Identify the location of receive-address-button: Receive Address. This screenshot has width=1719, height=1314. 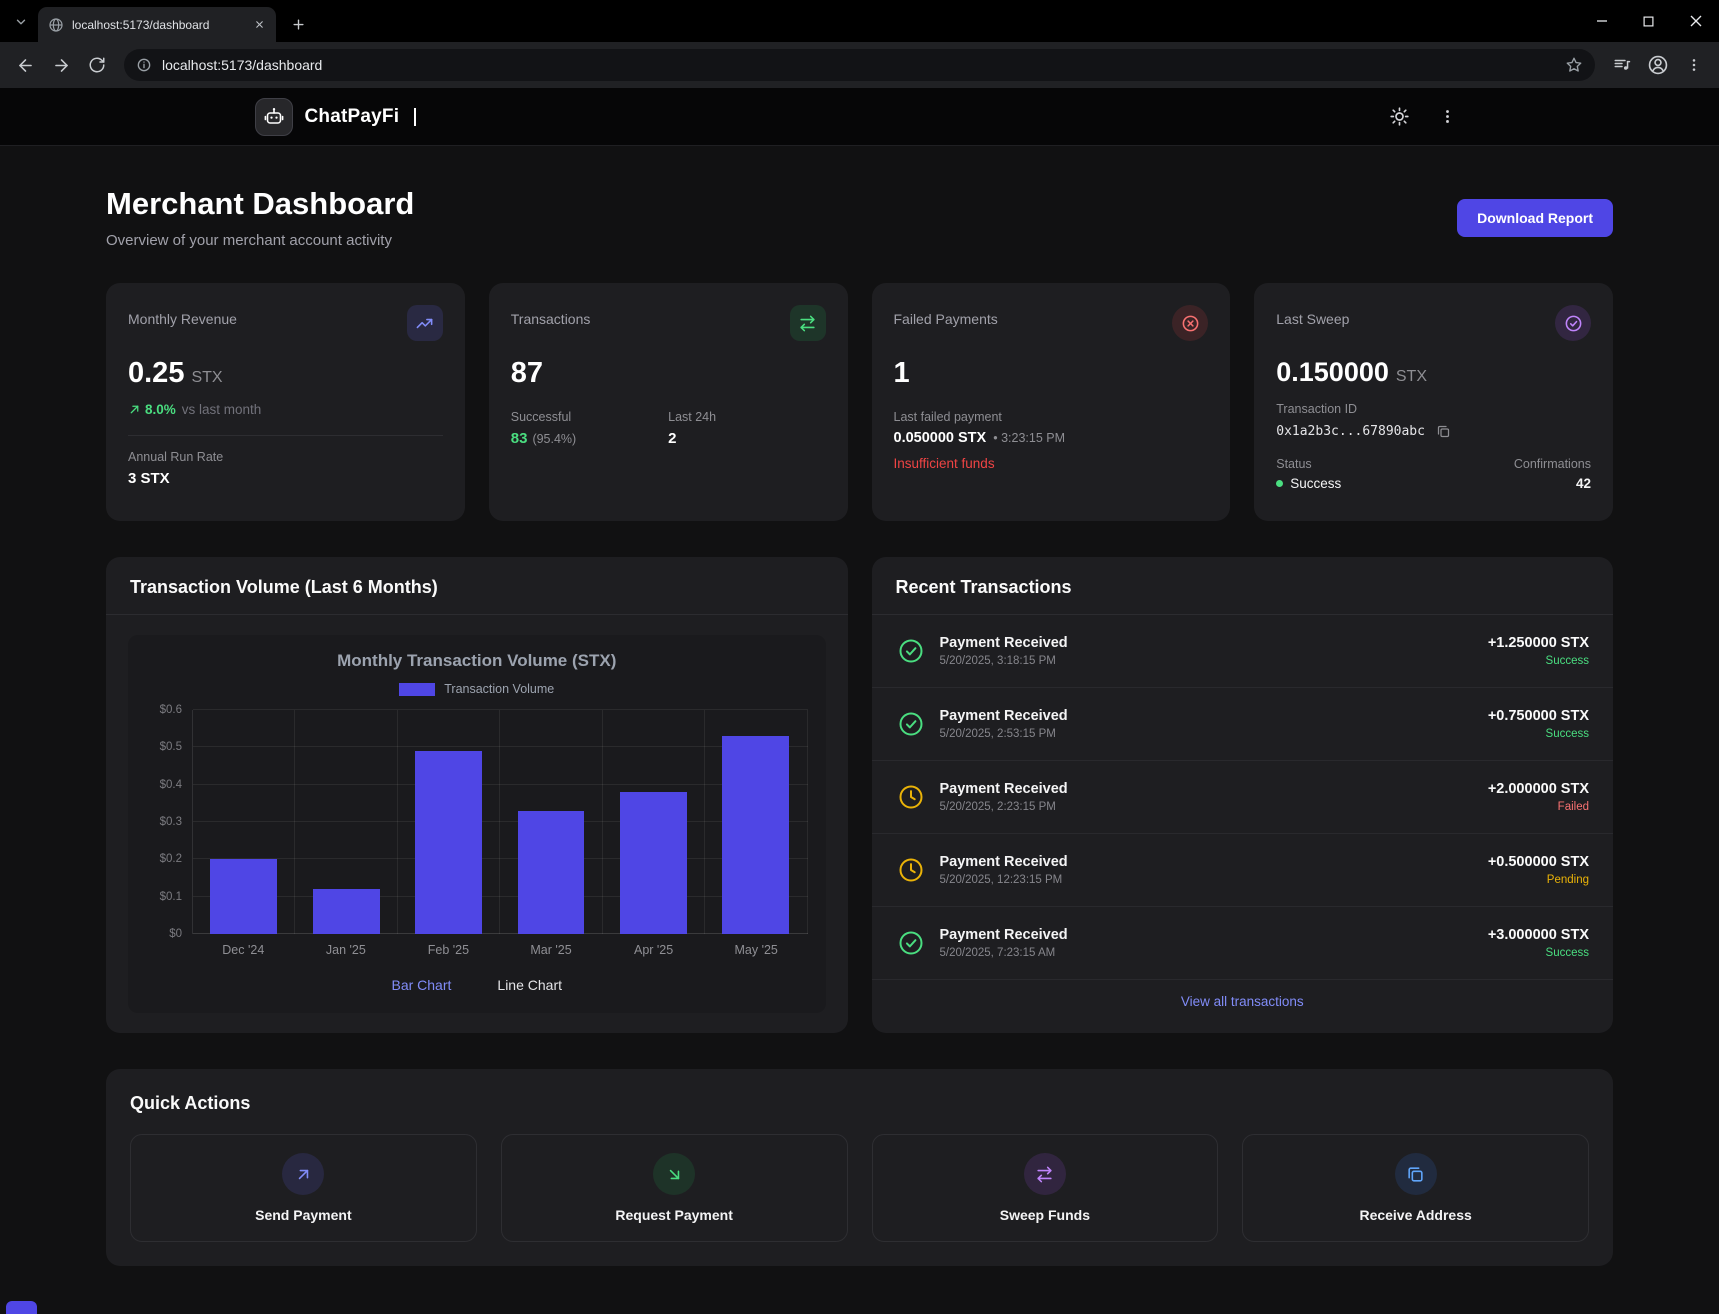
(1415, 1188).